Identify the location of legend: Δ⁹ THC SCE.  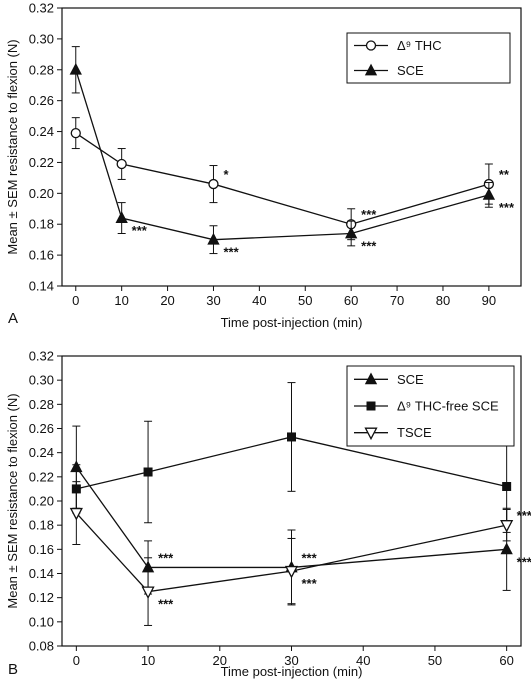
(428, 58).